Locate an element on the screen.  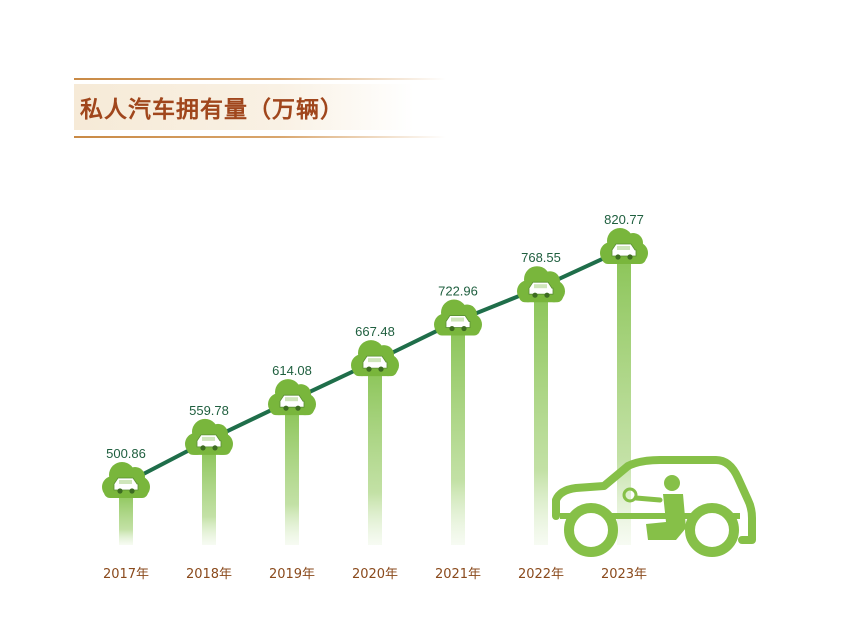
chart-title-block: 私人汽车拥有量（万辆） is located at coordinates (260, 108).